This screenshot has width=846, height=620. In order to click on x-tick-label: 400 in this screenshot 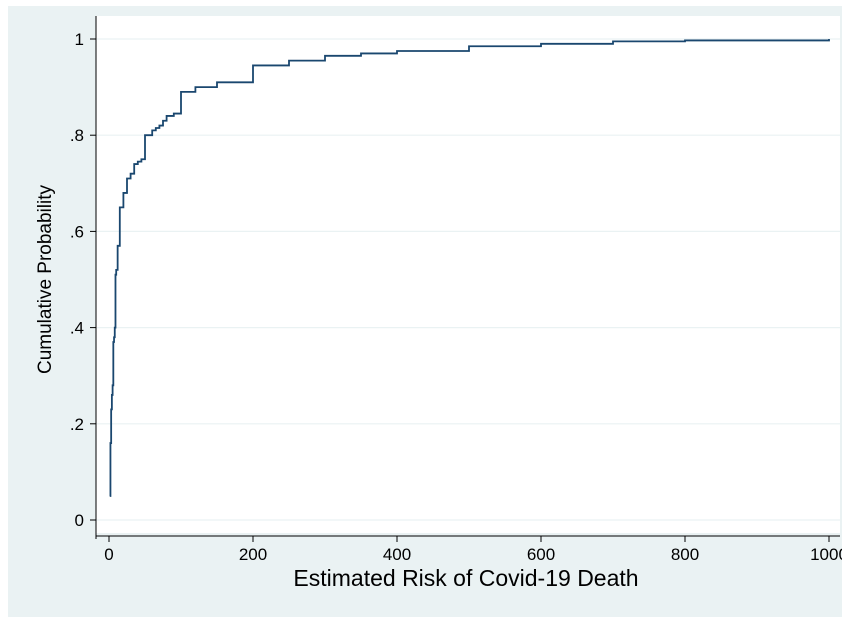, I will do `click(397, 554)`.